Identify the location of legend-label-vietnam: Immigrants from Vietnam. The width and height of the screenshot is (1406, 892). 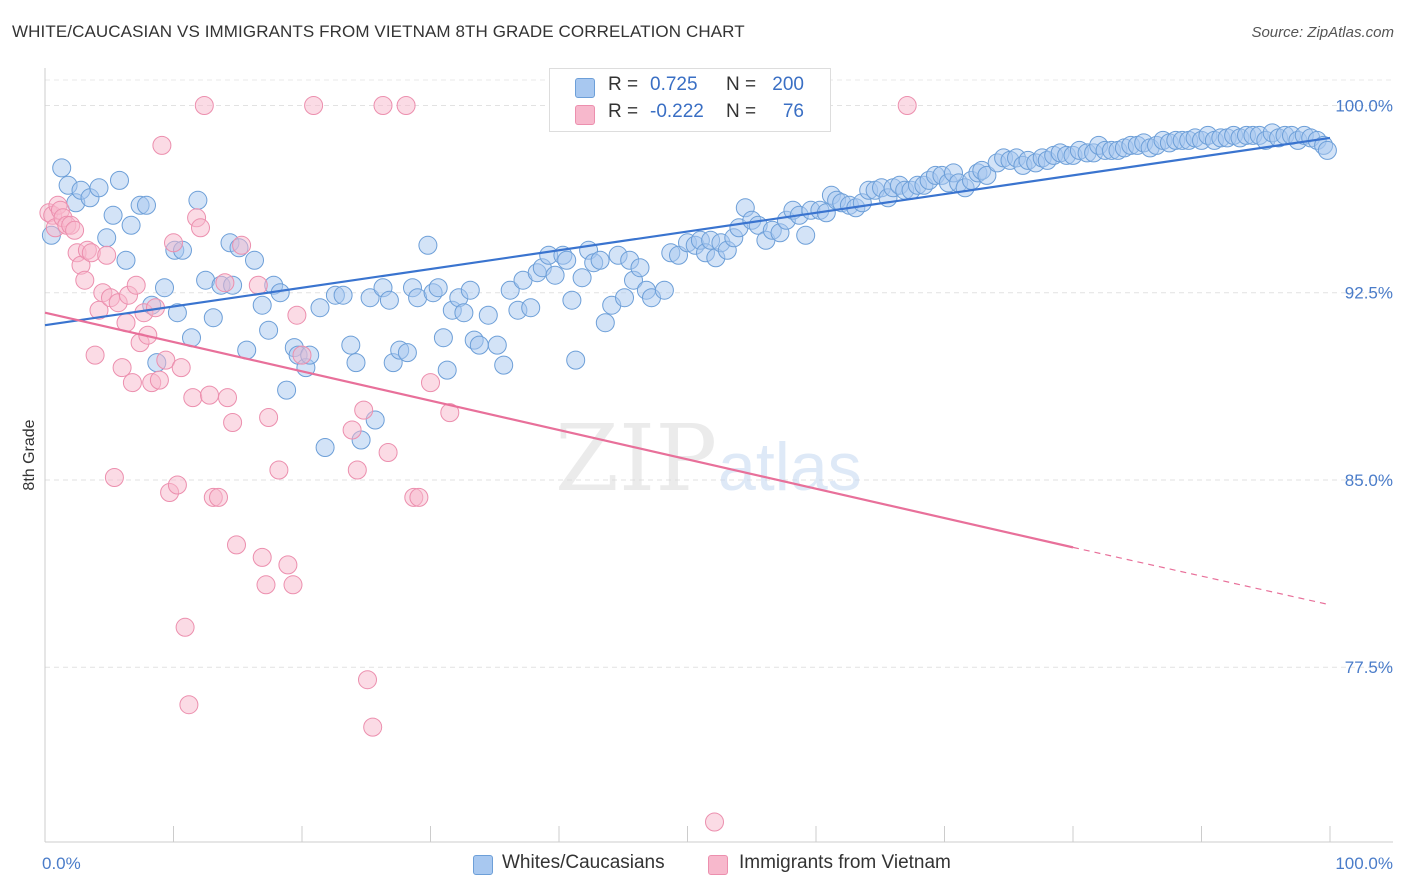
(845, 862).